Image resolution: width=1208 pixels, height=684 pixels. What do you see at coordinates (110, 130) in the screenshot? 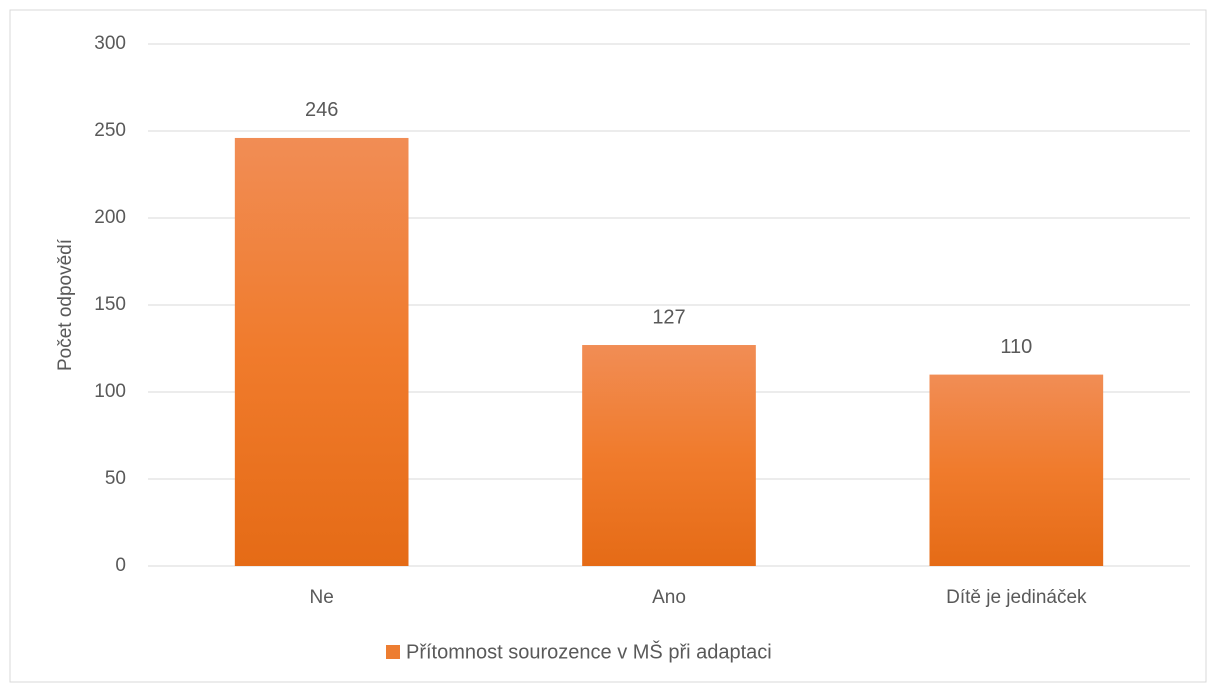
I see `y-tick-label: 250` at bounding box center [110, 130].